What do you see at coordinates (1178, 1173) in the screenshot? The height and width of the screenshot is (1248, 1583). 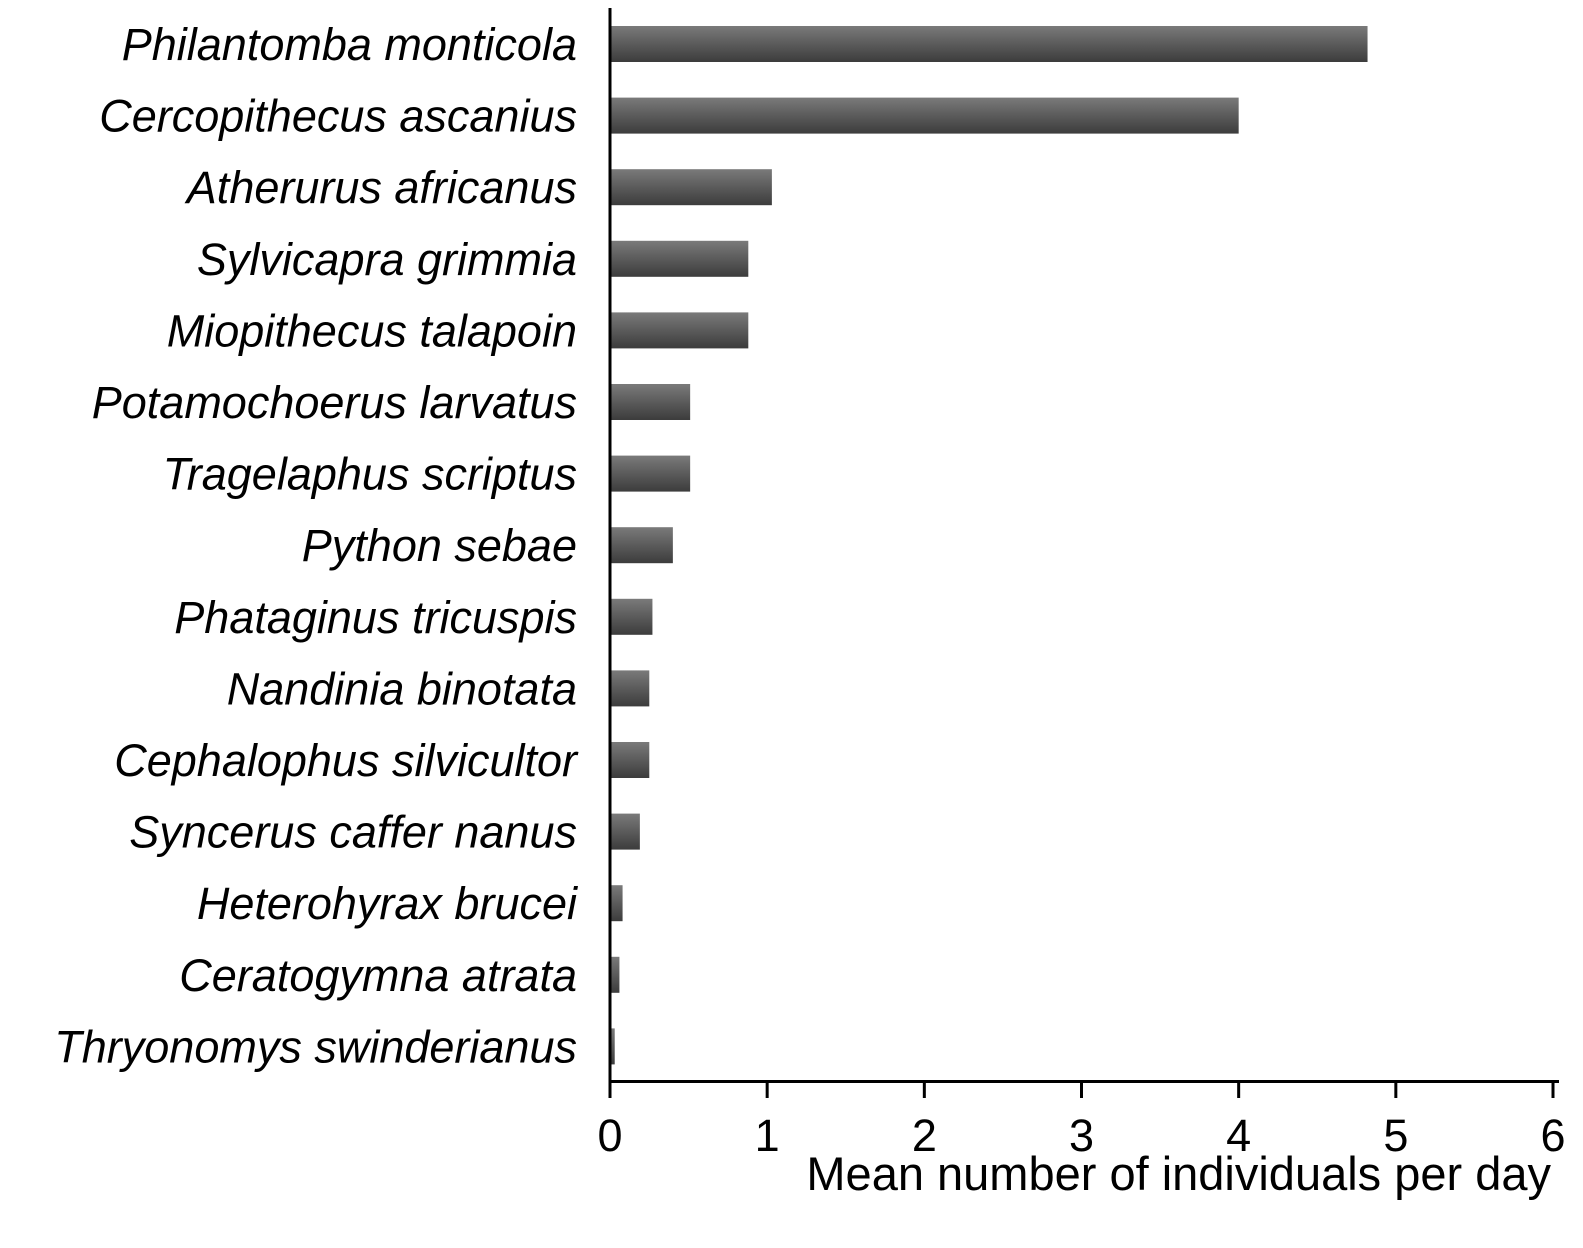 I see `x-axis-title: Mean number of individuals per day` at bounding box center [1178, 1173].